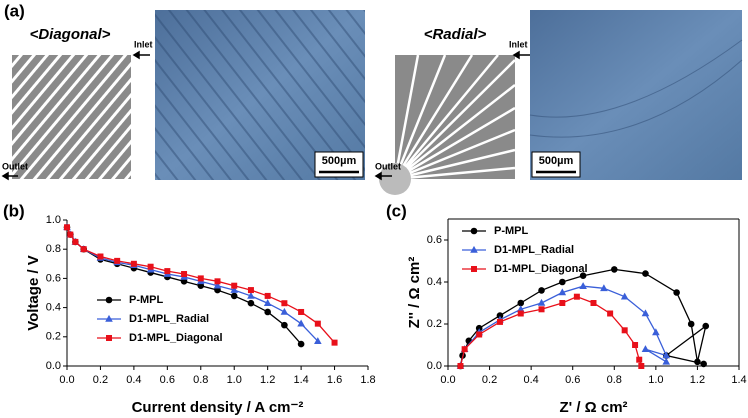 The height and width of the screenshot is (418, 748). Describe the element at coordinates (396, 210) in the screenshot. I see `panel-label: (c)` at that location.